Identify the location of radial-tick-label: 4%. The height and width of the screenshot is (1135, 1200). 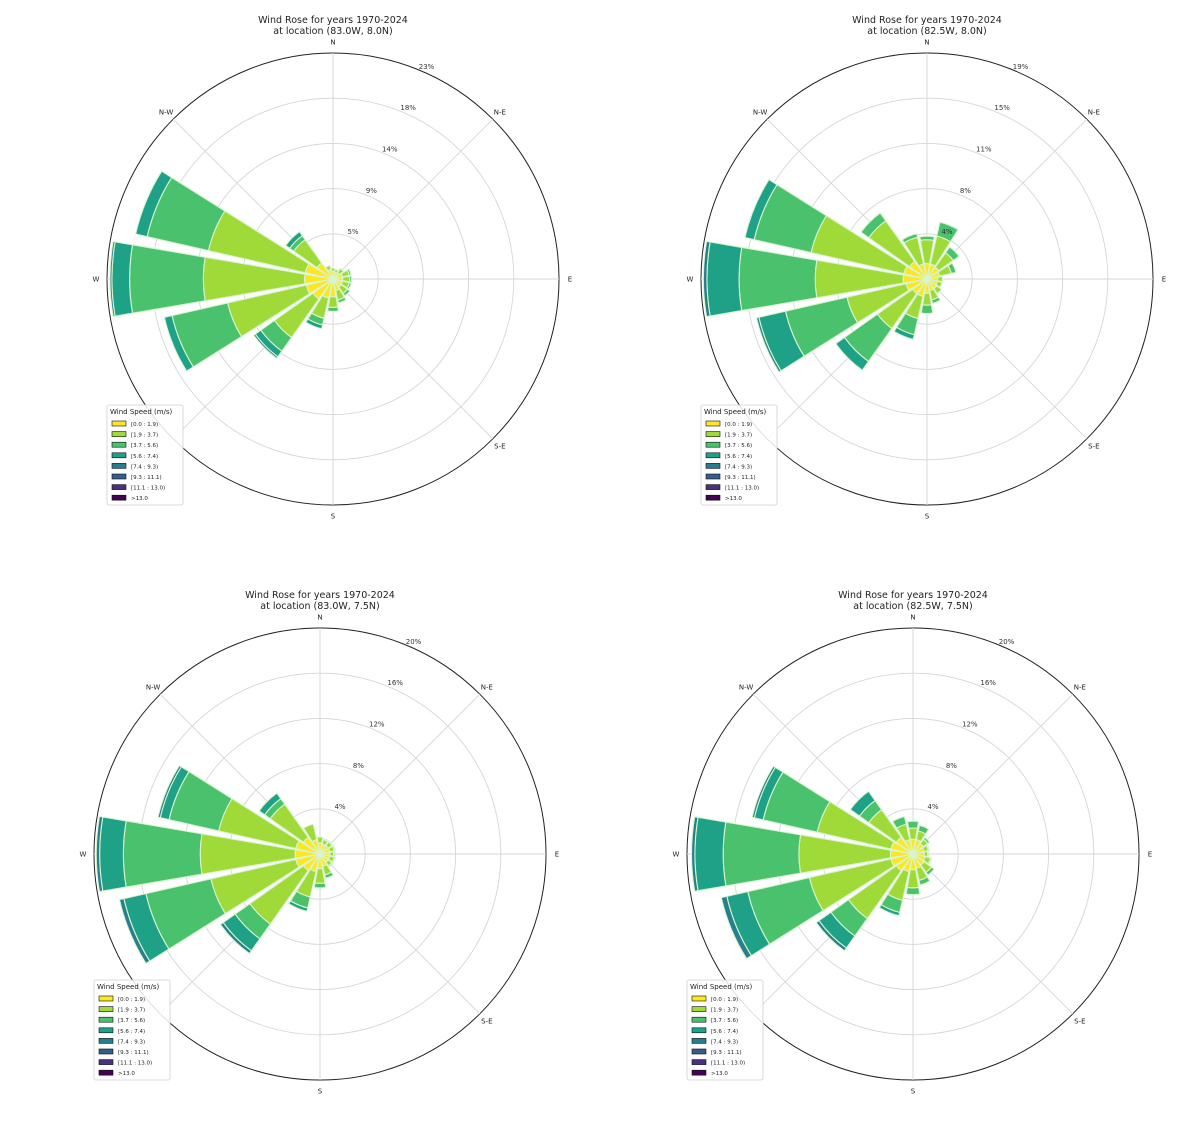
(946, 232).